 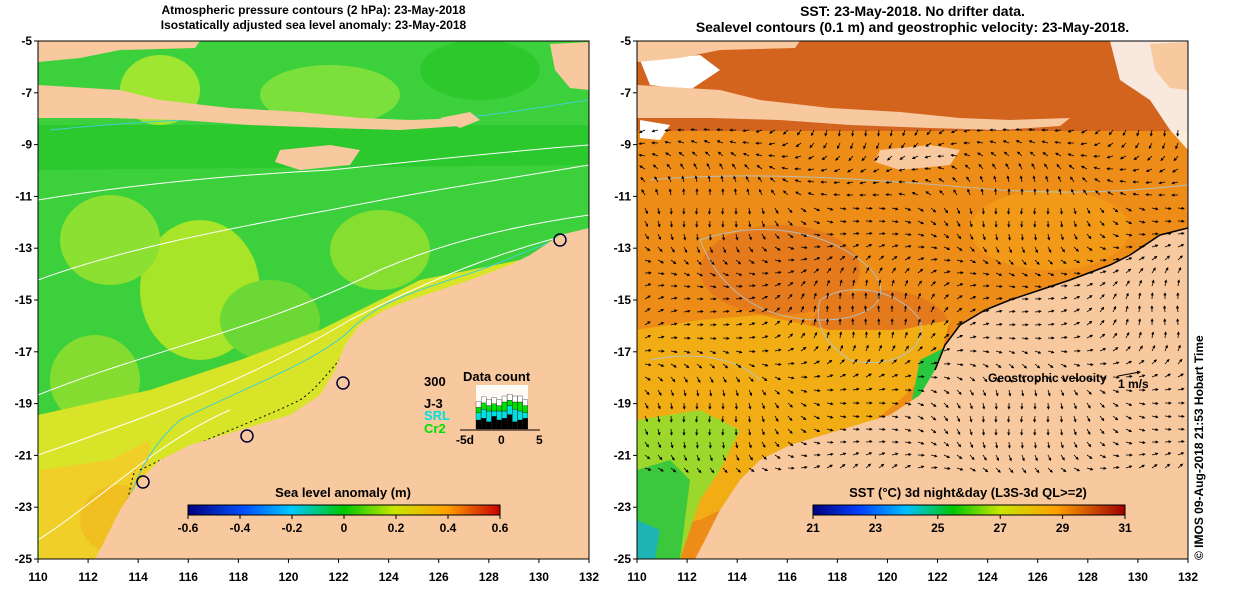 What do you see at coordinates (938, 528) in the screenshot?
I see `right-cb-label: 25` at bounding box center [938, 528].